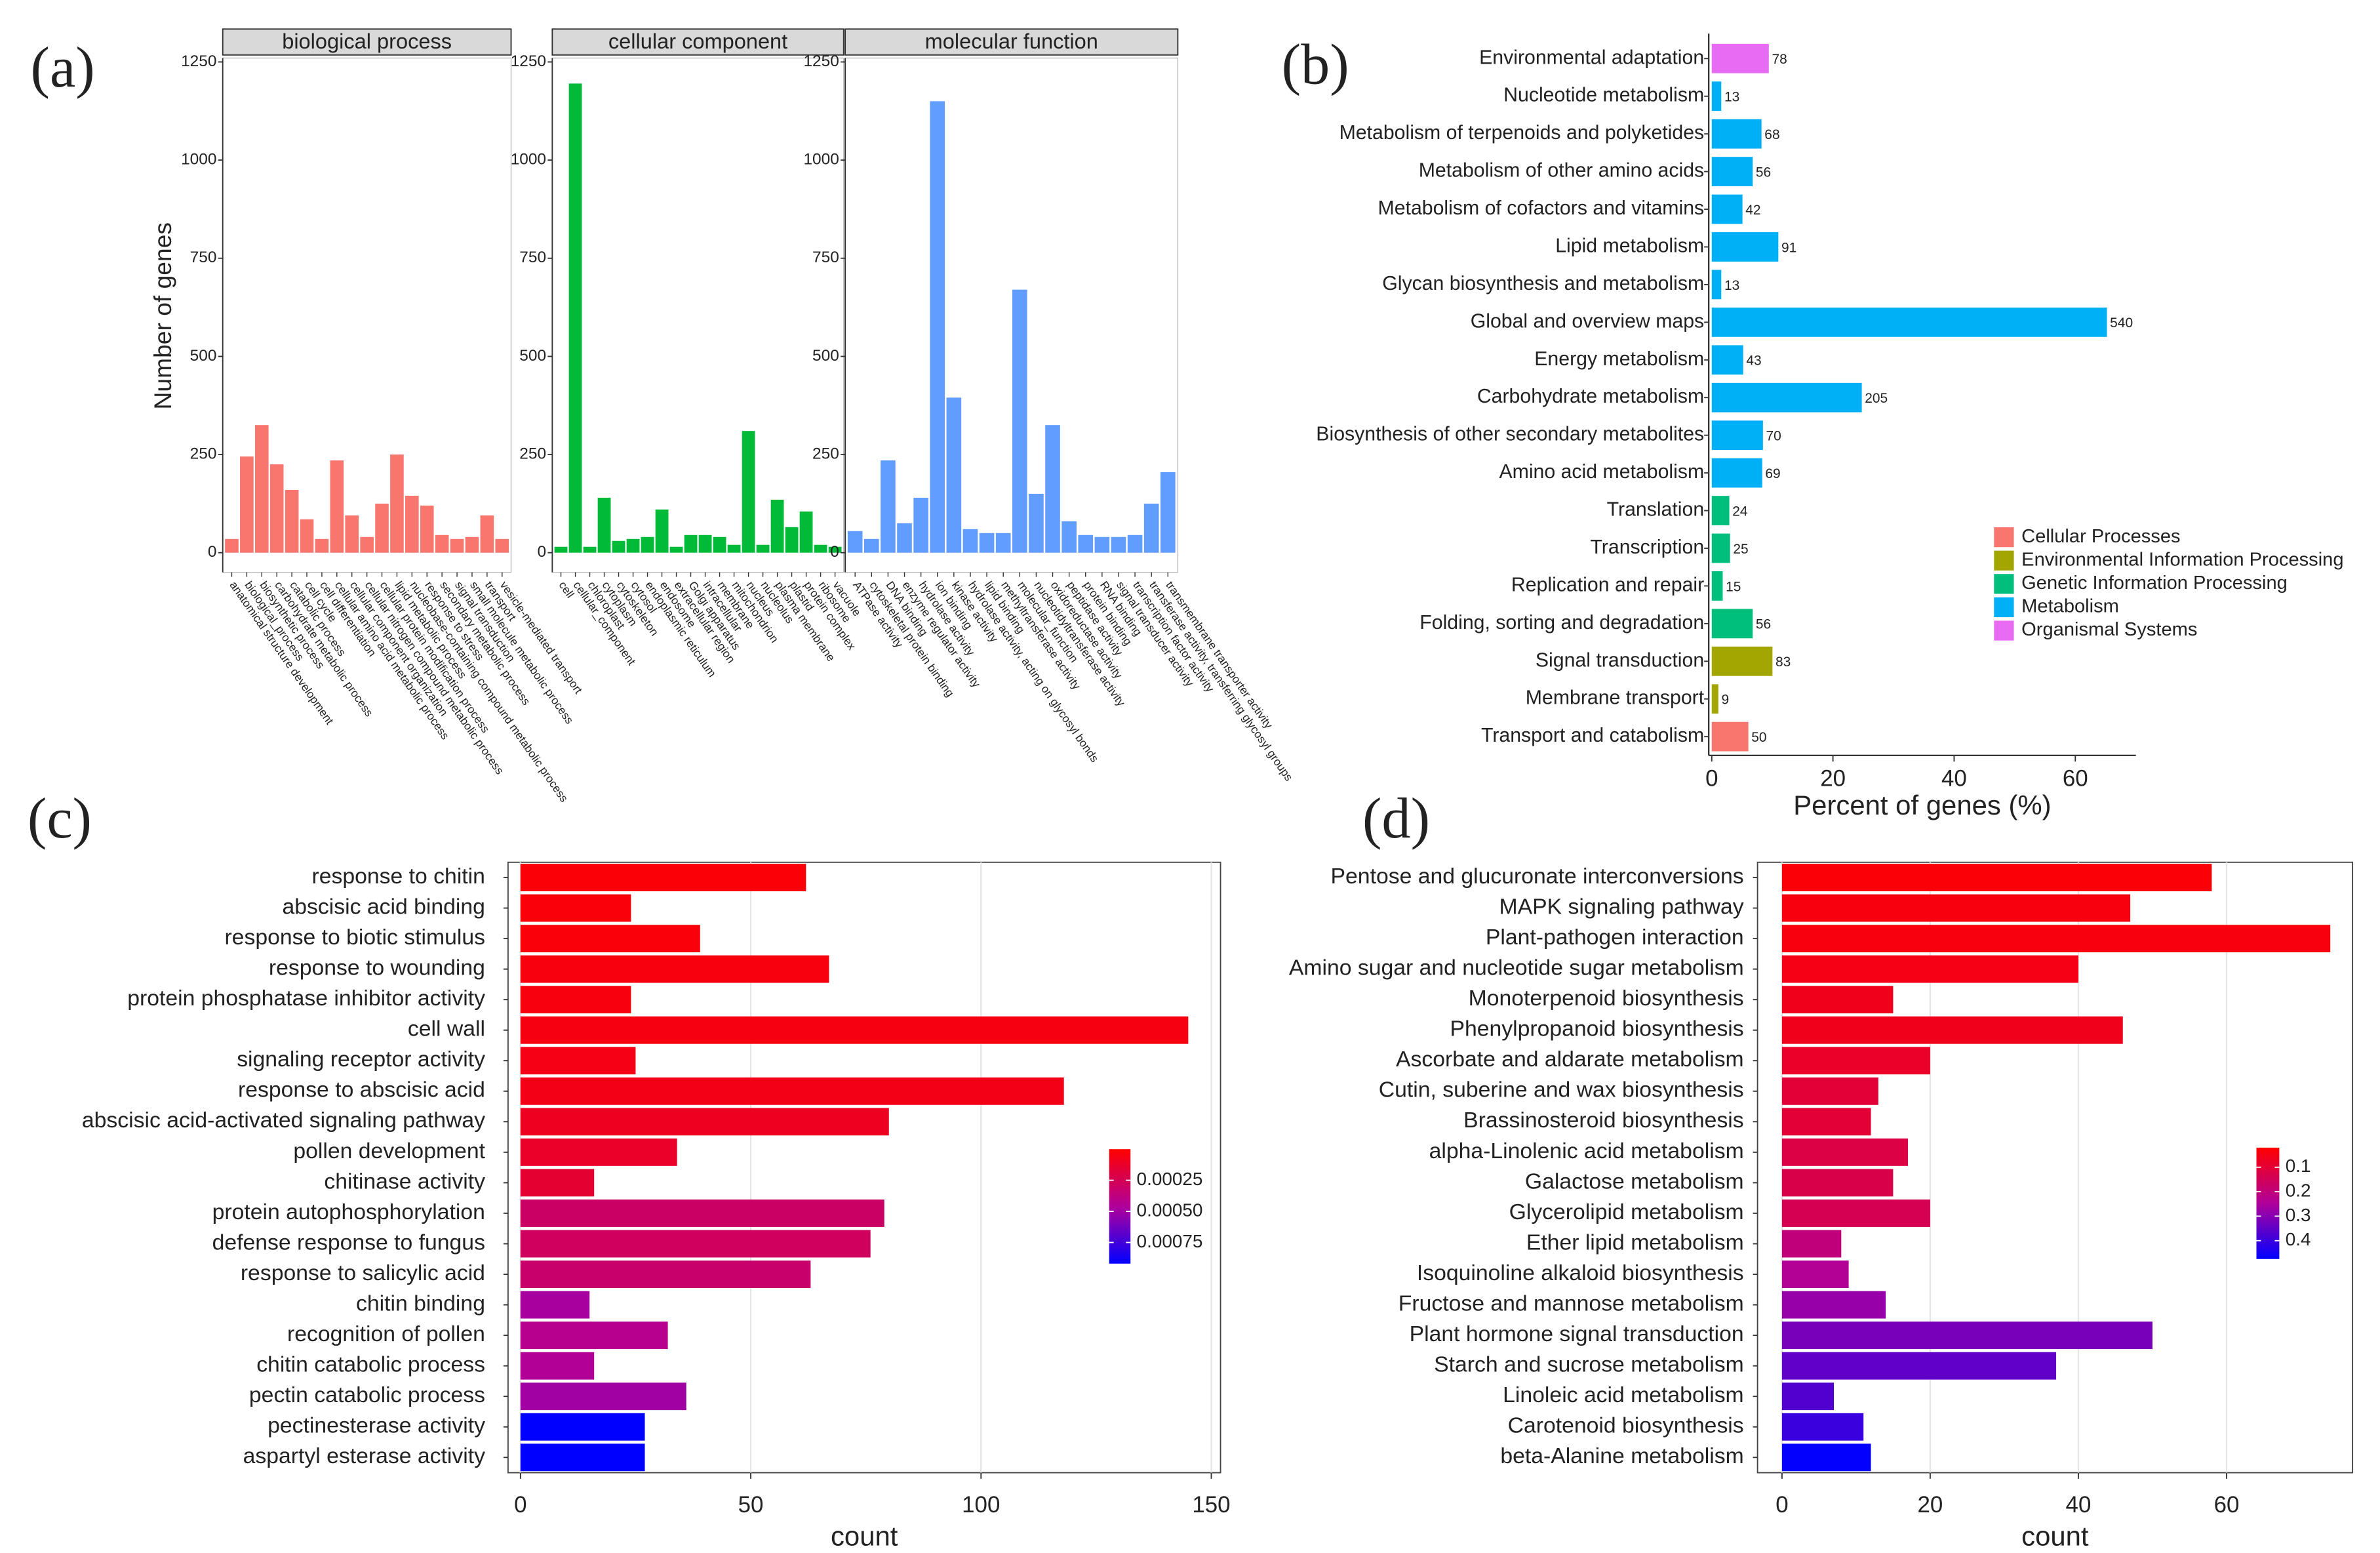 The width and height of the screenshot is (2380, 1553). What do you see at coordinates (1763, 173) in the screenshot?
I see `count-label: 56` at bounding box center [1763, 173].